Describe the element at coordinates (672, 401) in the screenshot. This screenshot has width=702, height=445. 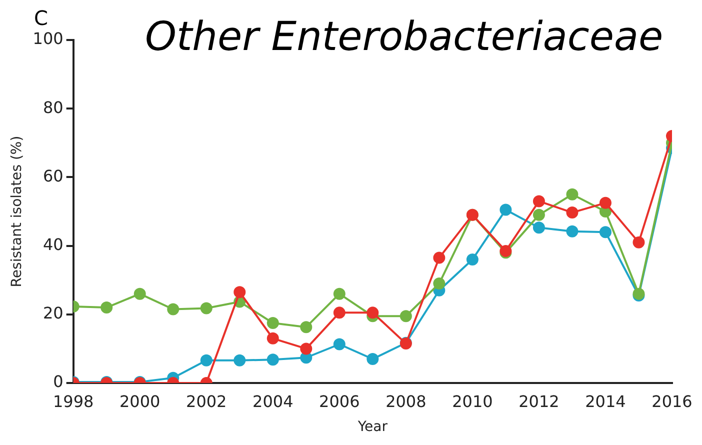
I see `x-tick-label: 2016` at that location.